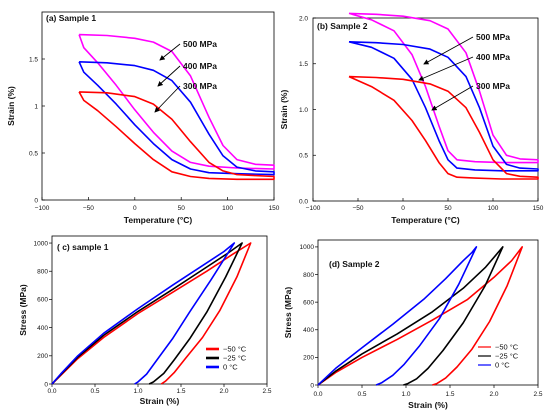 The height and width of the screenshot is (418, 550). I want to click on y-tick-label: 2.0, so click(303, 18).